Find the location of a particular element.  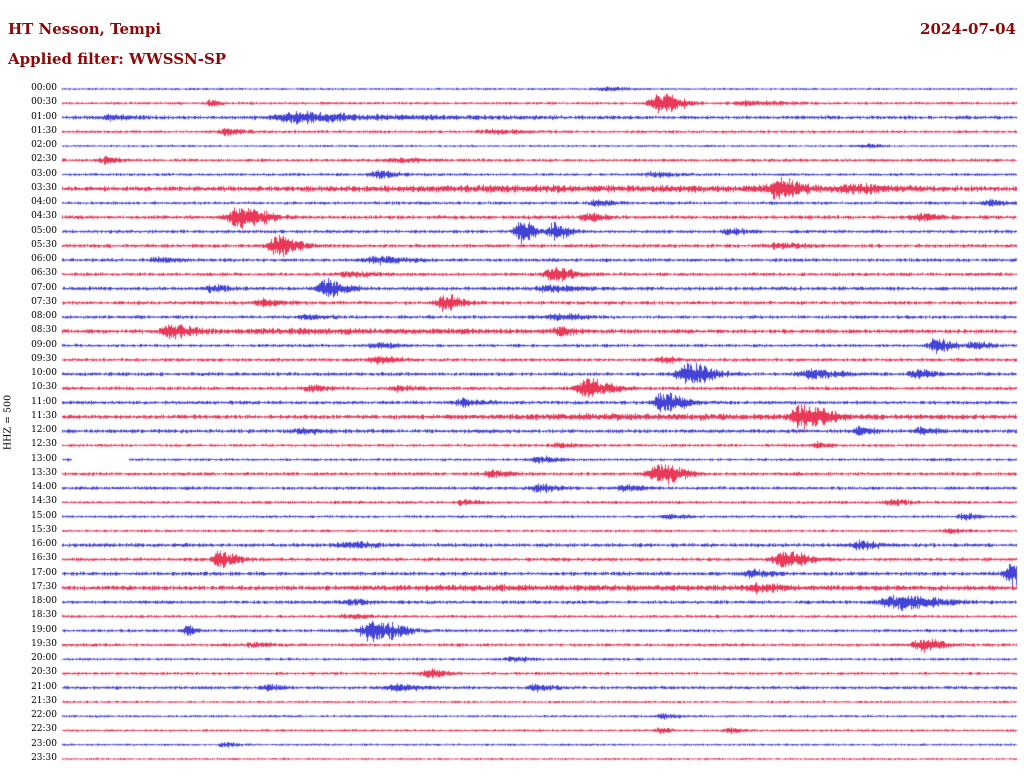

filter-label: Applied filter: WWSSN-SP is located at coordinates (117, 59).